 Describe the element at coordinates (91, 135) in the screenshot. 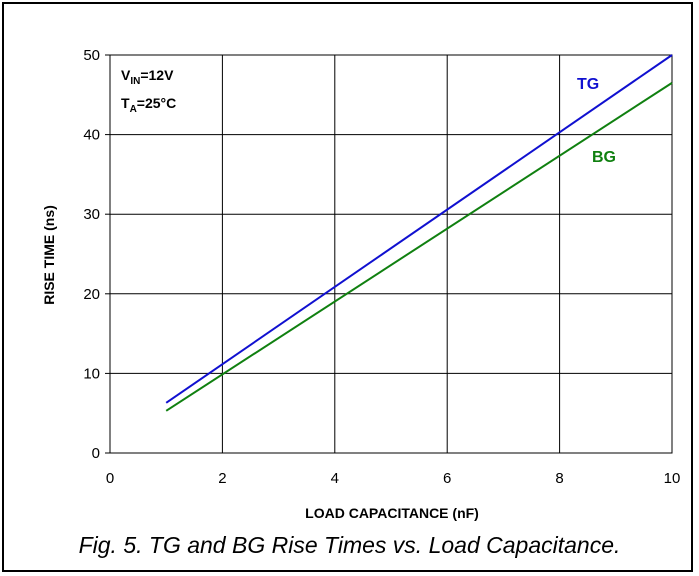

I see `y-tick-label: 40` at that location.